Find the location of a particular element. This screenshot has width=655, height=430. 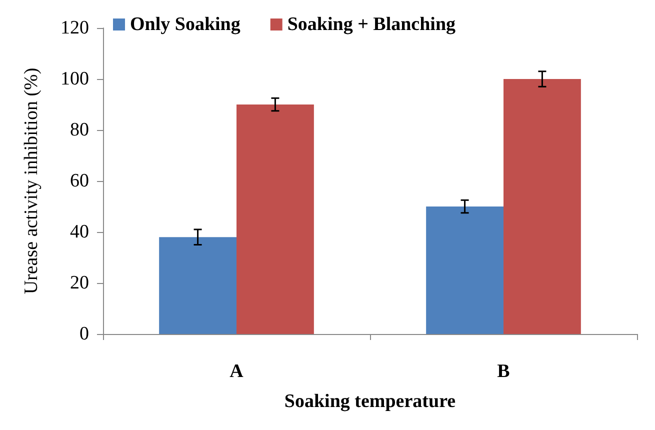

y-tick-label: 0 is located at coordinates (84, 334).